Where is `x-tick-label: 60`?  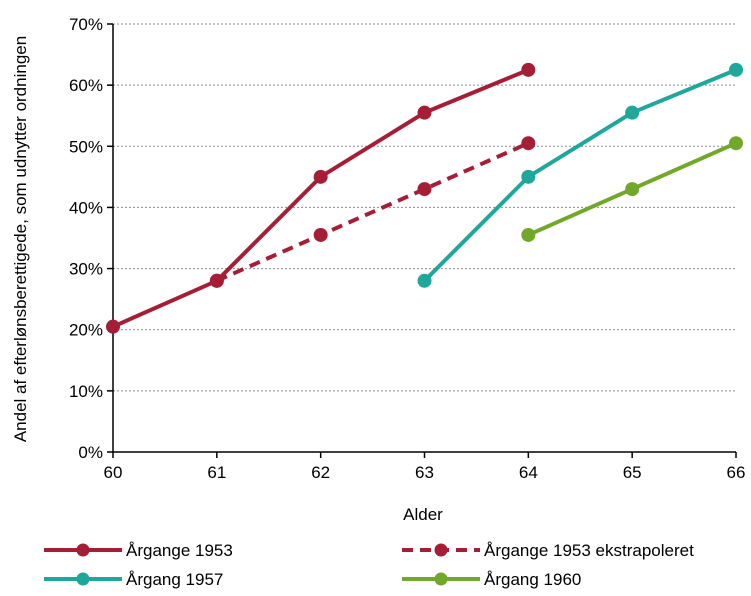
x-tick-label: 60 is located at coordinates (113, 472).